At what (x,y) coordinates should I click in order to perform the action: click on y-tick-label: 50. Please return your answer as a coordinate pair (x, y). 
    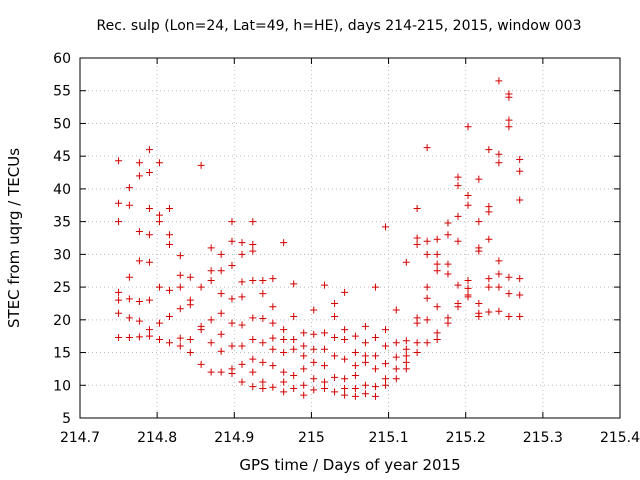
    Looking at the image, I should click on (62, 124).